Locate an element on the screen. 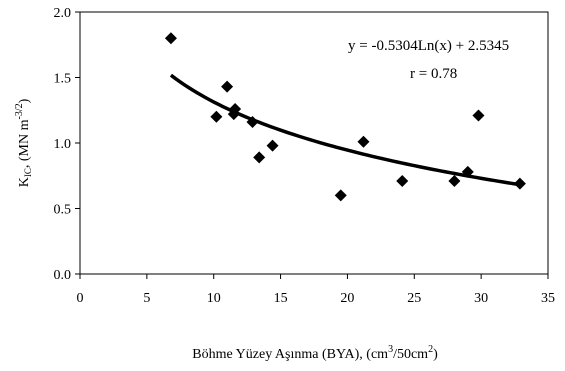  x-axis-title-mid: /50cm is located at coordinates (410, 354).